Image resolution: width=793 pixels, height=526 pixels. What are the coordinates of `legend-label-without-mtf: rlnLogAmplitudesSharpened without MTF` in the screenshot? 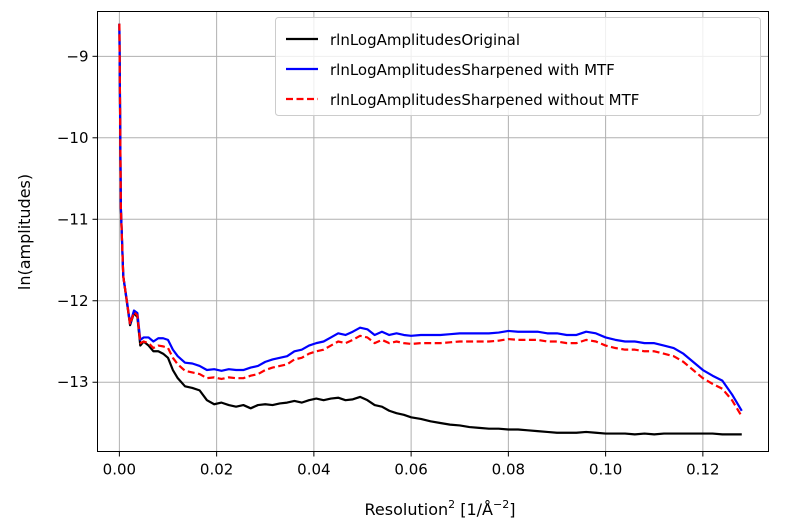 It's located at (484, 100).